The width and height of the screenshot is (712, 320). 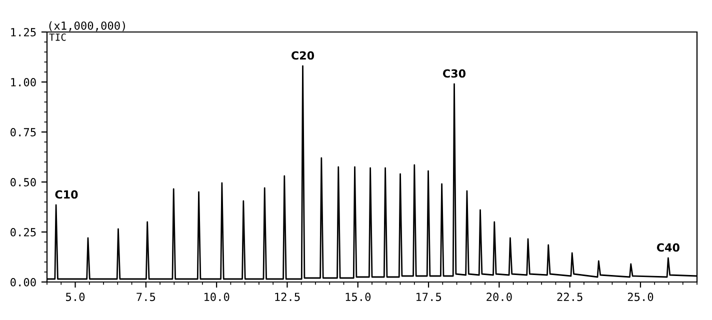 What do you see at coordinates (217, 297) in the screenshot?
I see `x-tick-label: 10.0` at bounding box center [217, 297].